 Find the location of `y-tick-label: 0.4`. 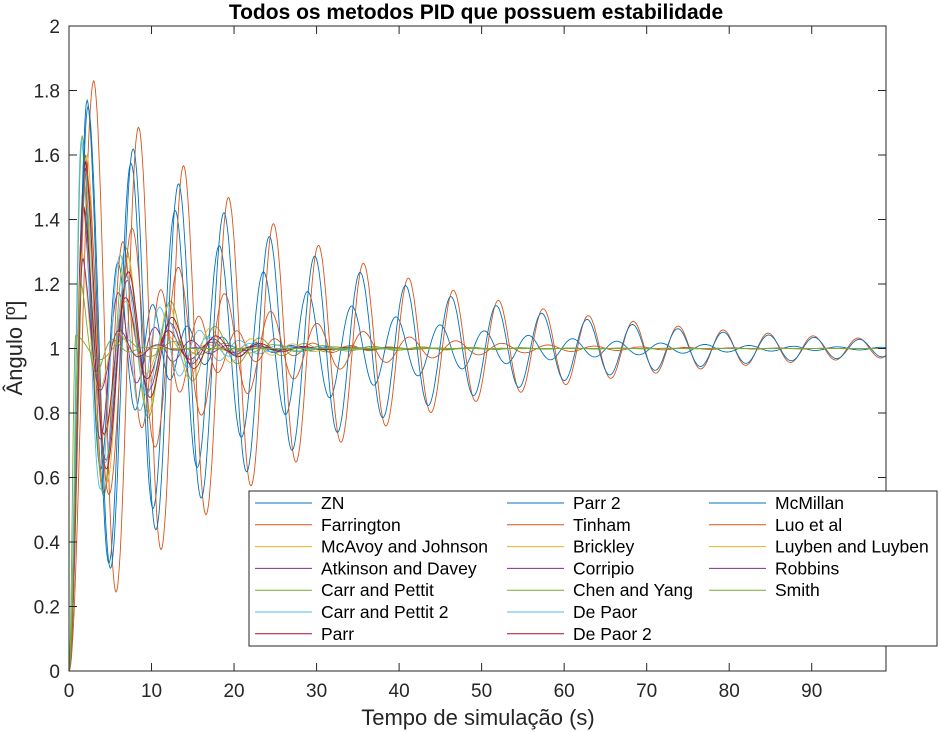

y-tick-label: 0.4 is located at coordinates (47, 543).